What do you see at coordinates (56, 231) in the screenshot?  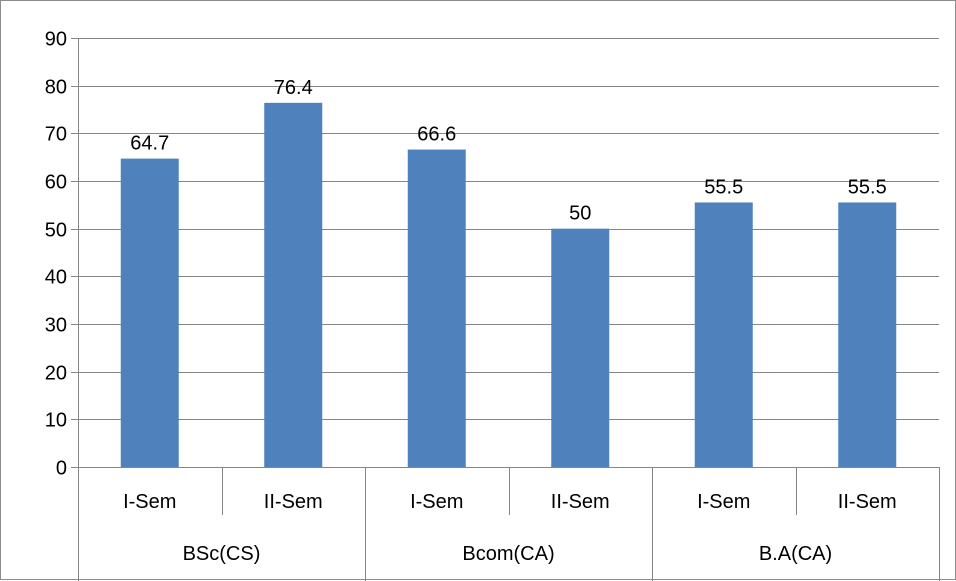 I see `y-tick-label: 50` at bounding box center [56, 231].